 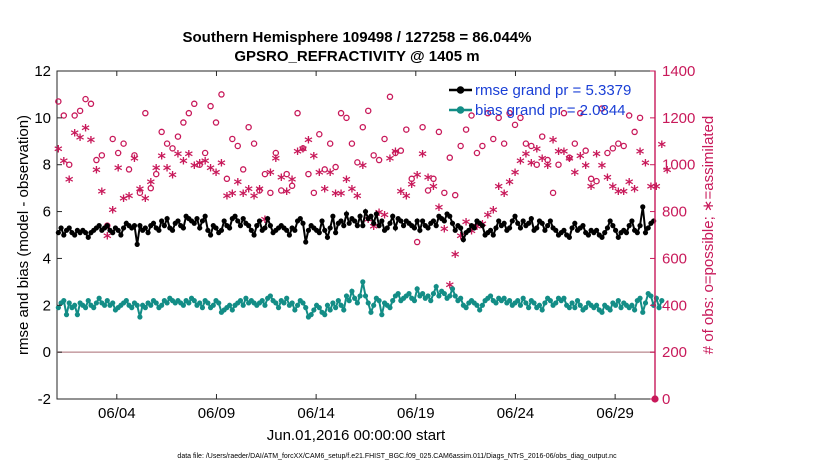 I want to click on y2-tick-label: 1400, so click(x=678, y=71).